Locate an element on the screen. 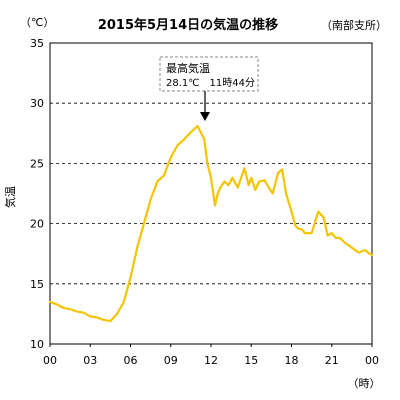 The height and width of the screenshot is (400, 400). y-tick-label: 25 is located at coordinates (37, 163).